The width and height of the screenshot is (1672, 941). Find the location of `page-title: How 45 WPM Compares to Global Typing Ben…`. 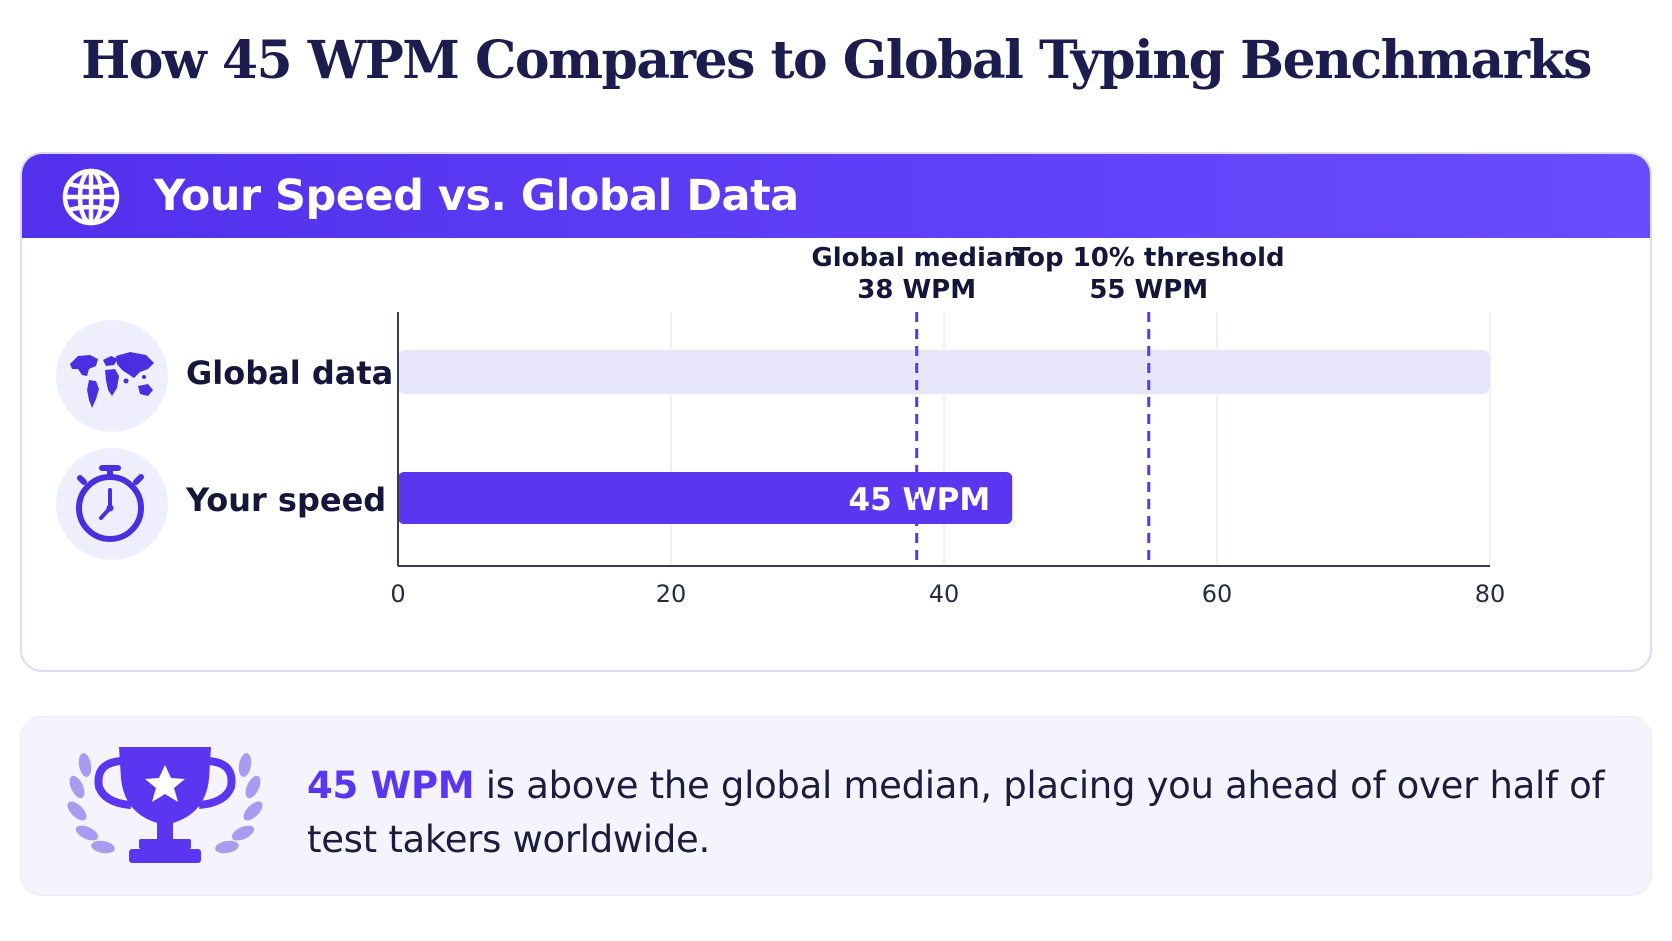

page-title: How 45 WPM Compares to Global Typing Ben… is located at coordinates (836, 60).